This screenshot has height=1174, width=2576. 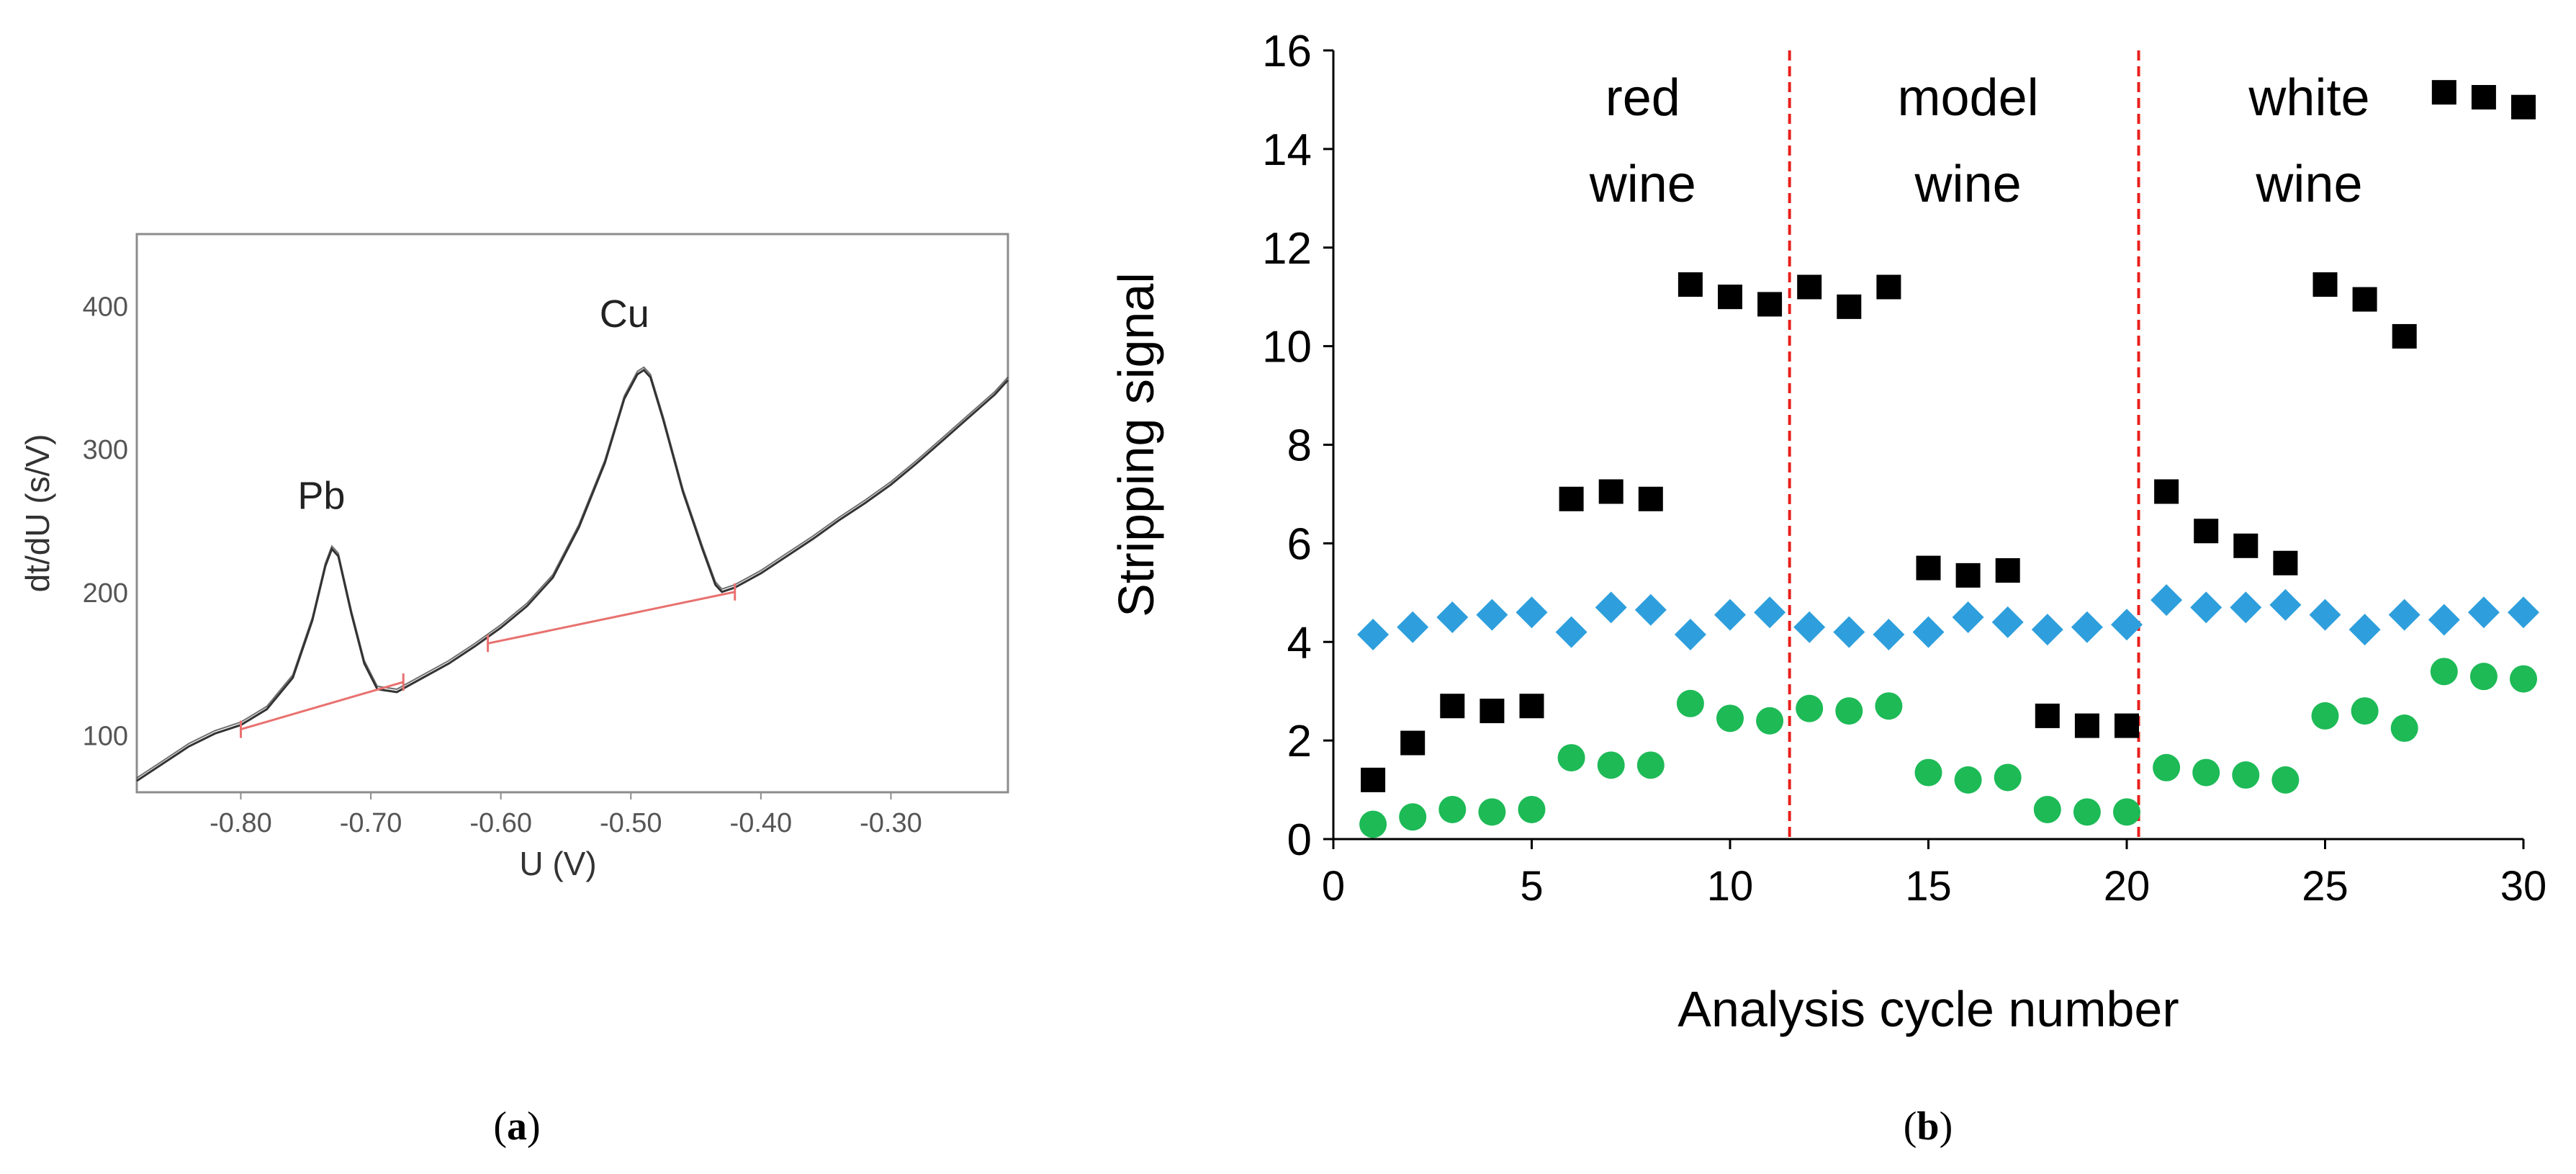 What do you see at coordinates (371, 823) in the screenshot?
I see `panel-a-x-tick-label: -0.70` at bounding box center [371, 823].